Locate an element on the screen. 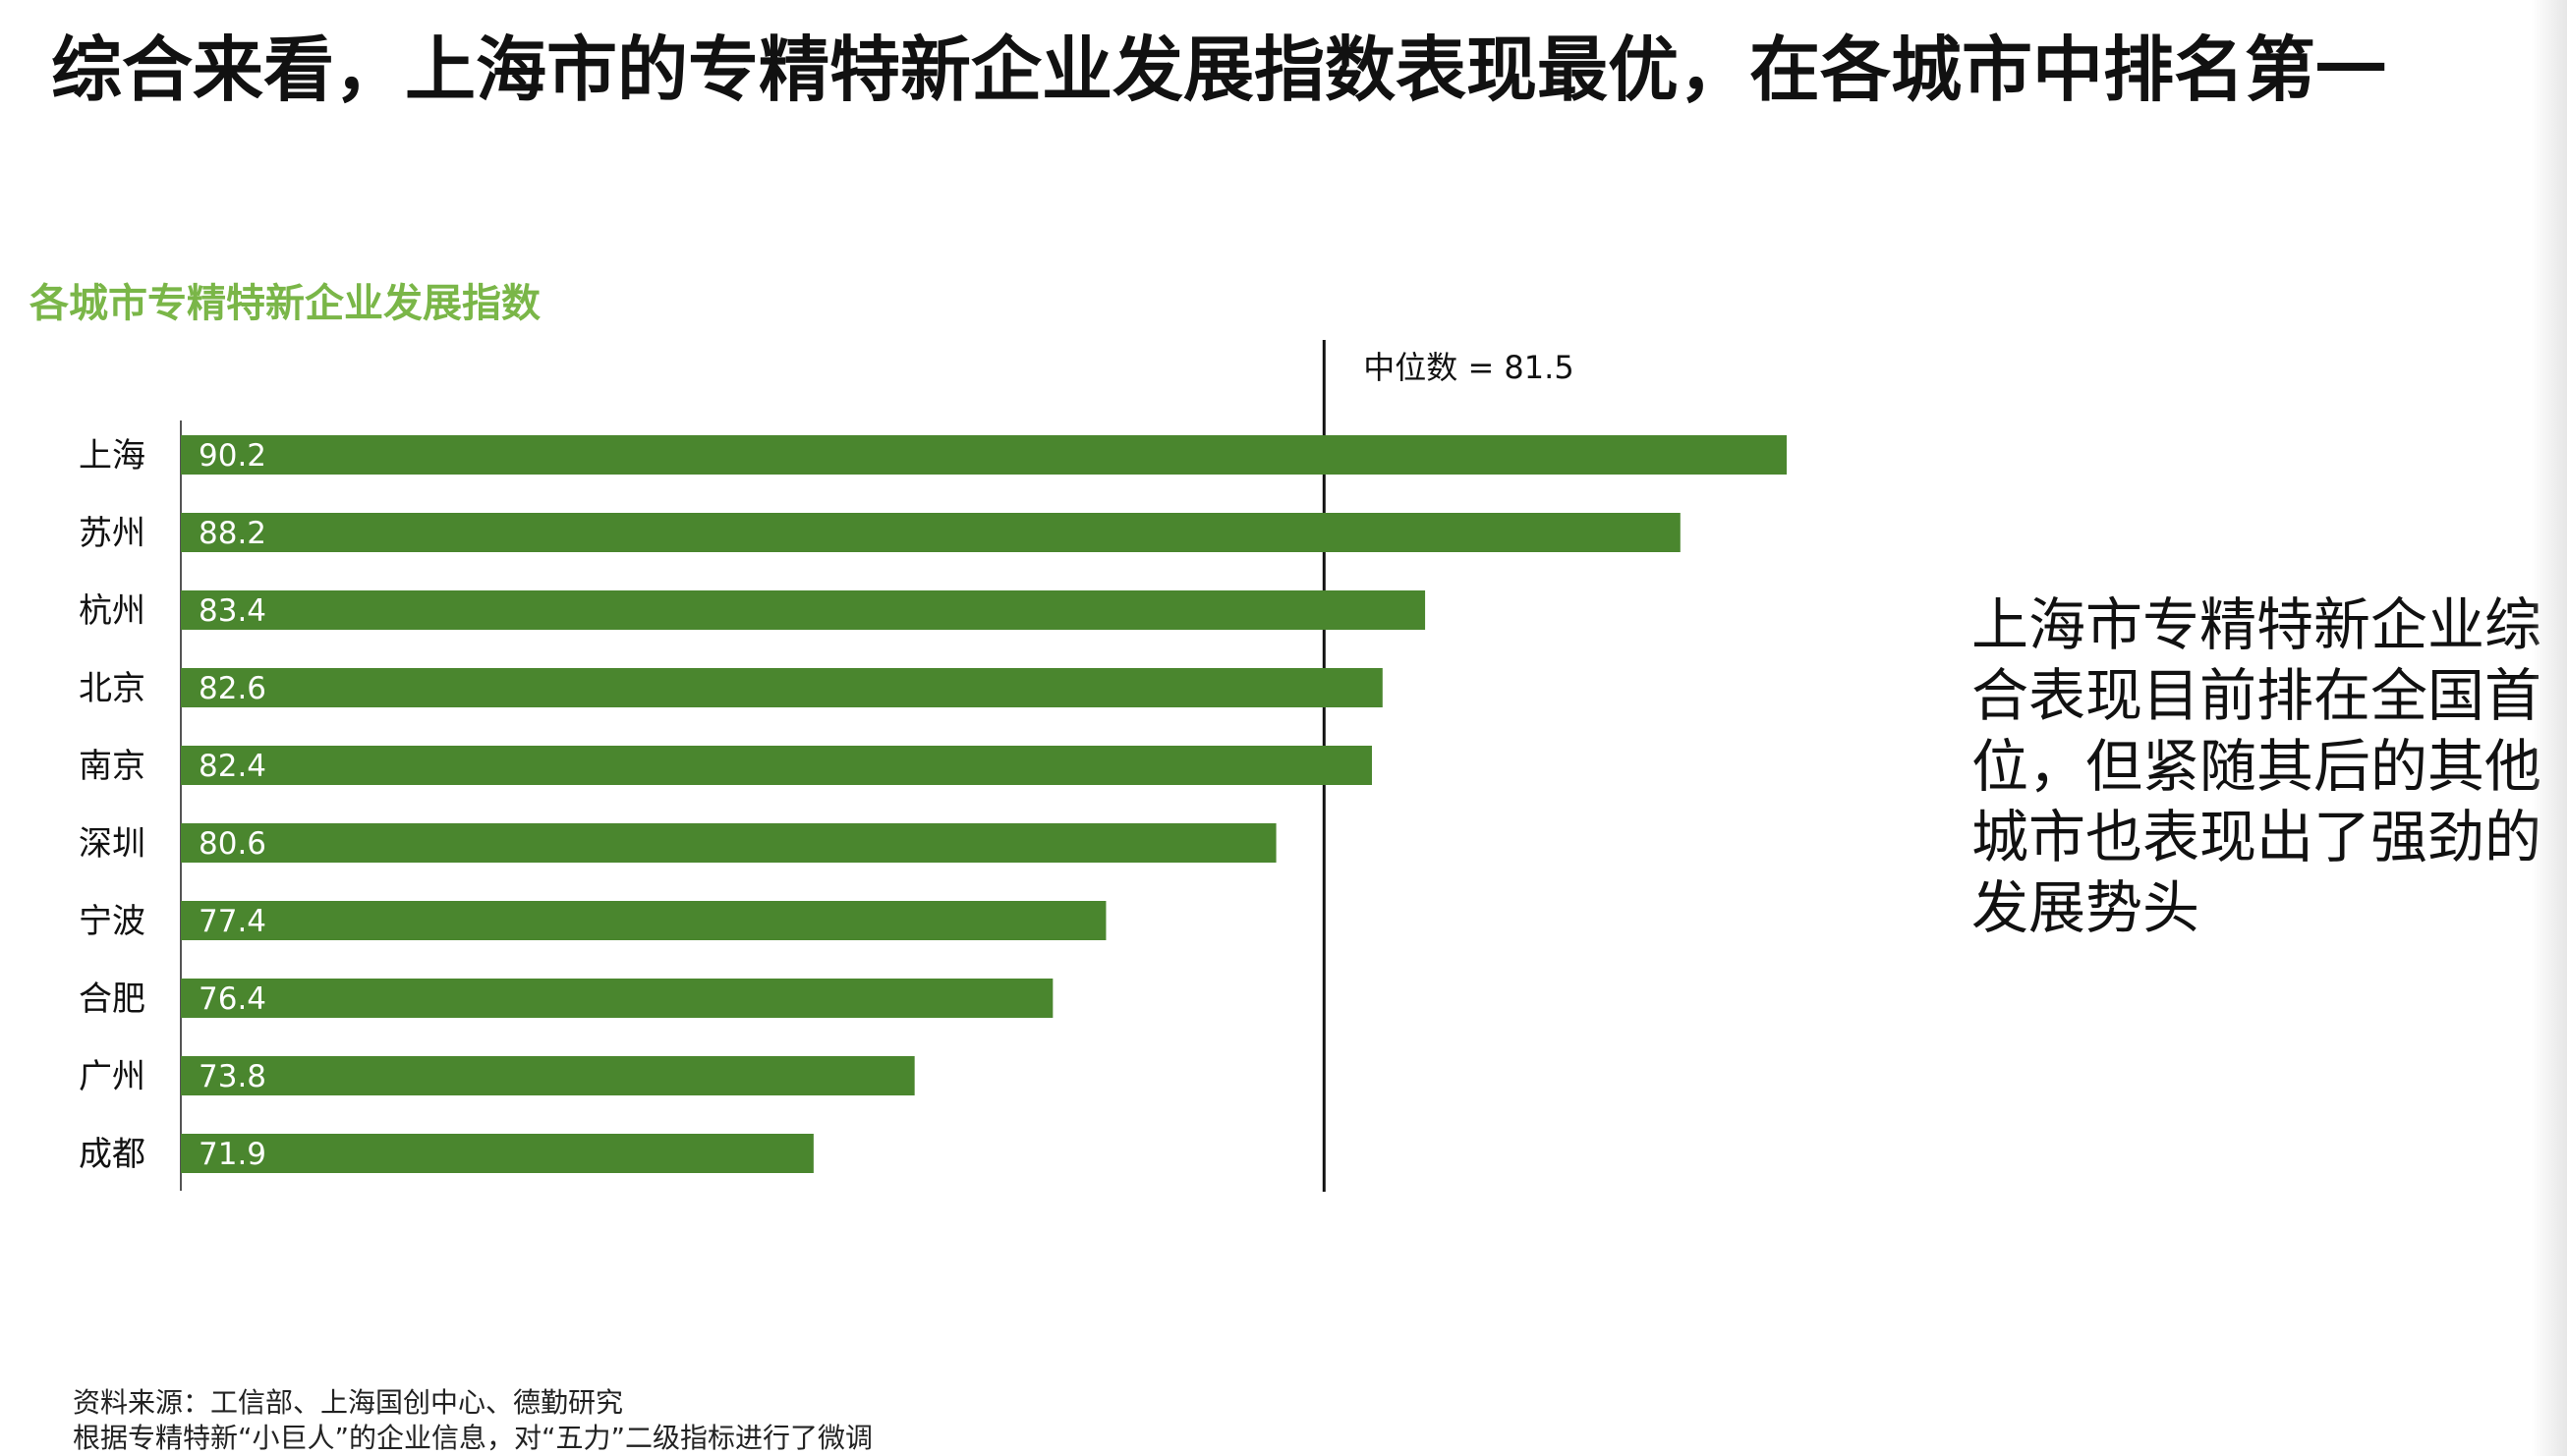 The width and height of the screenshot is (2567, 1456). commentary-line: 城市也表现出了强劲的 is located at coordinates (2256, 837).